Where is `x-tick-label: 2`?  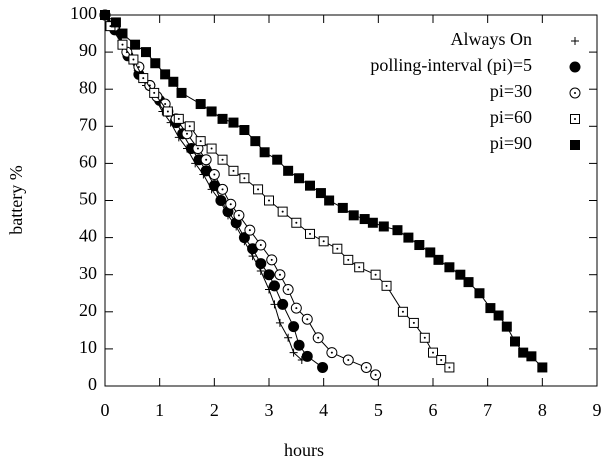 x-tick-label: 2 is located at coordinates (214, 410).